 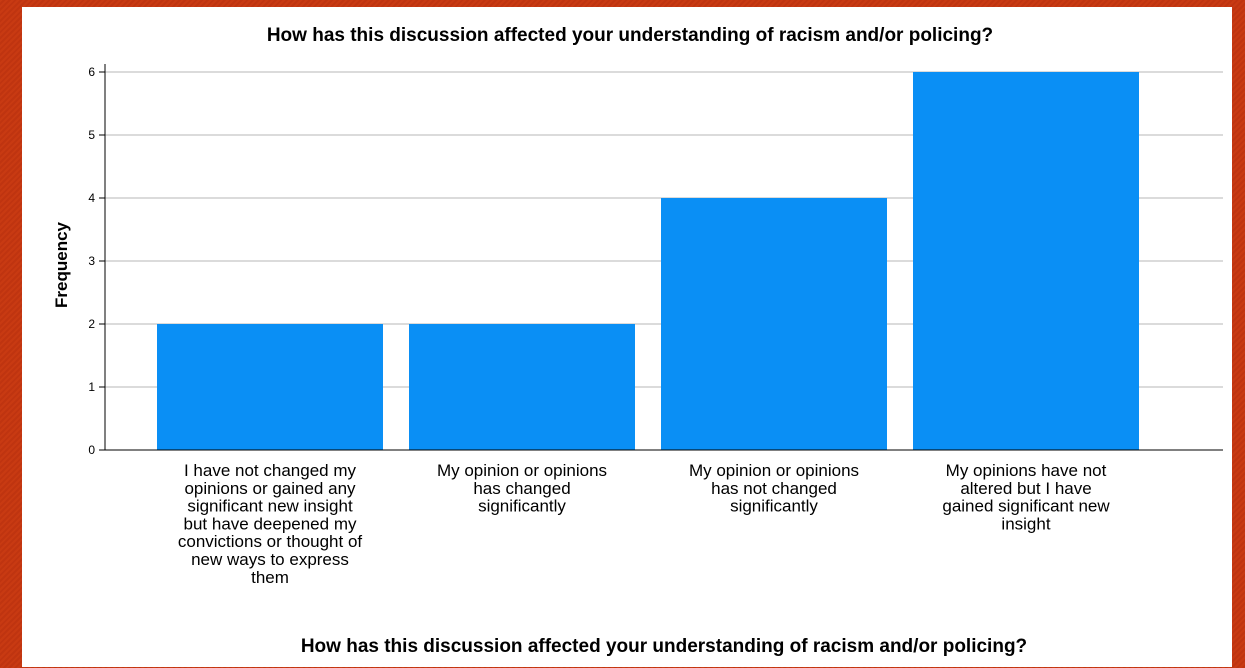 What do you see at coordinates (61, 264) in the screenshot?
I see `y-axis-label: Frequency` at bounding box center [61, 264].